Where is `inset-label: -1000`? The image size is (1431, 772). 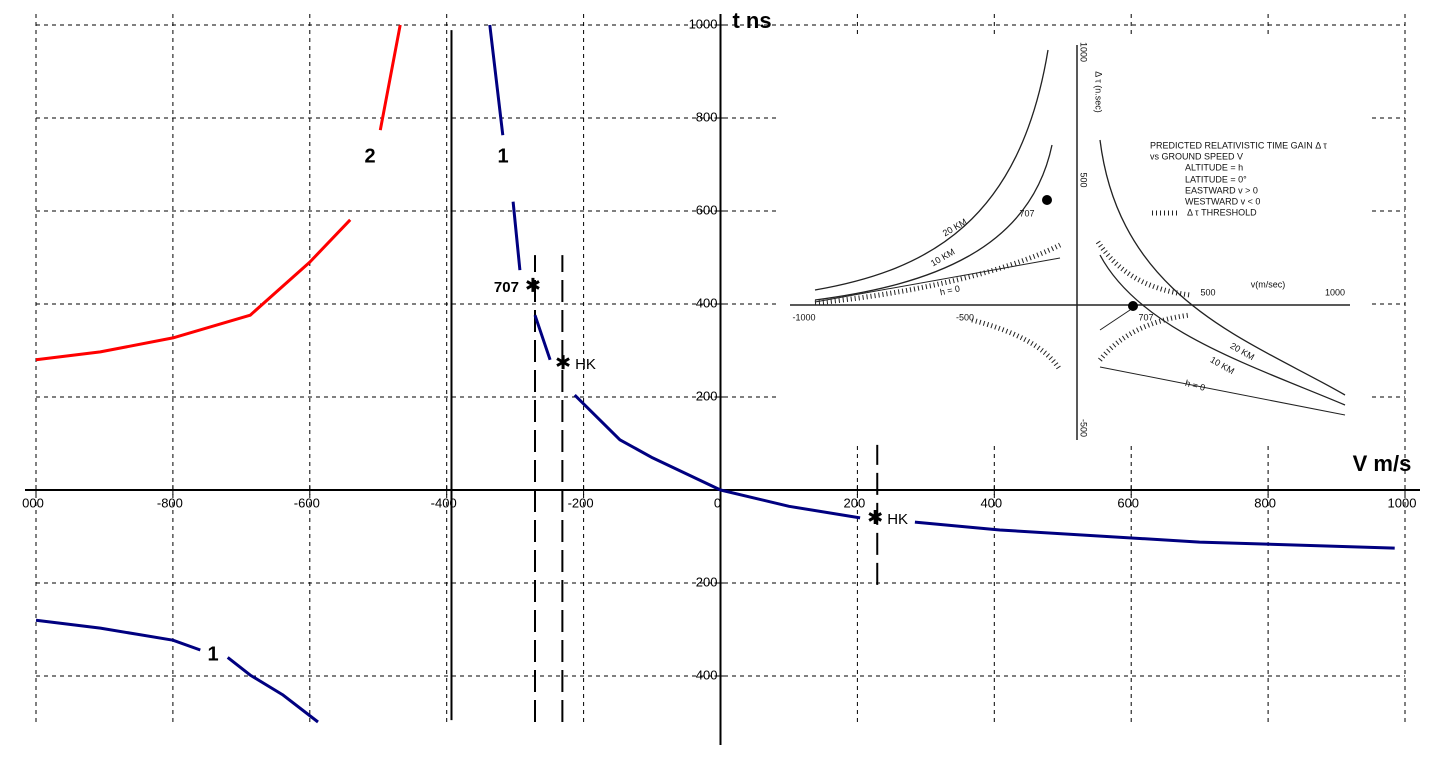 inset-label: -1000 is located at coordinates (803, 317).